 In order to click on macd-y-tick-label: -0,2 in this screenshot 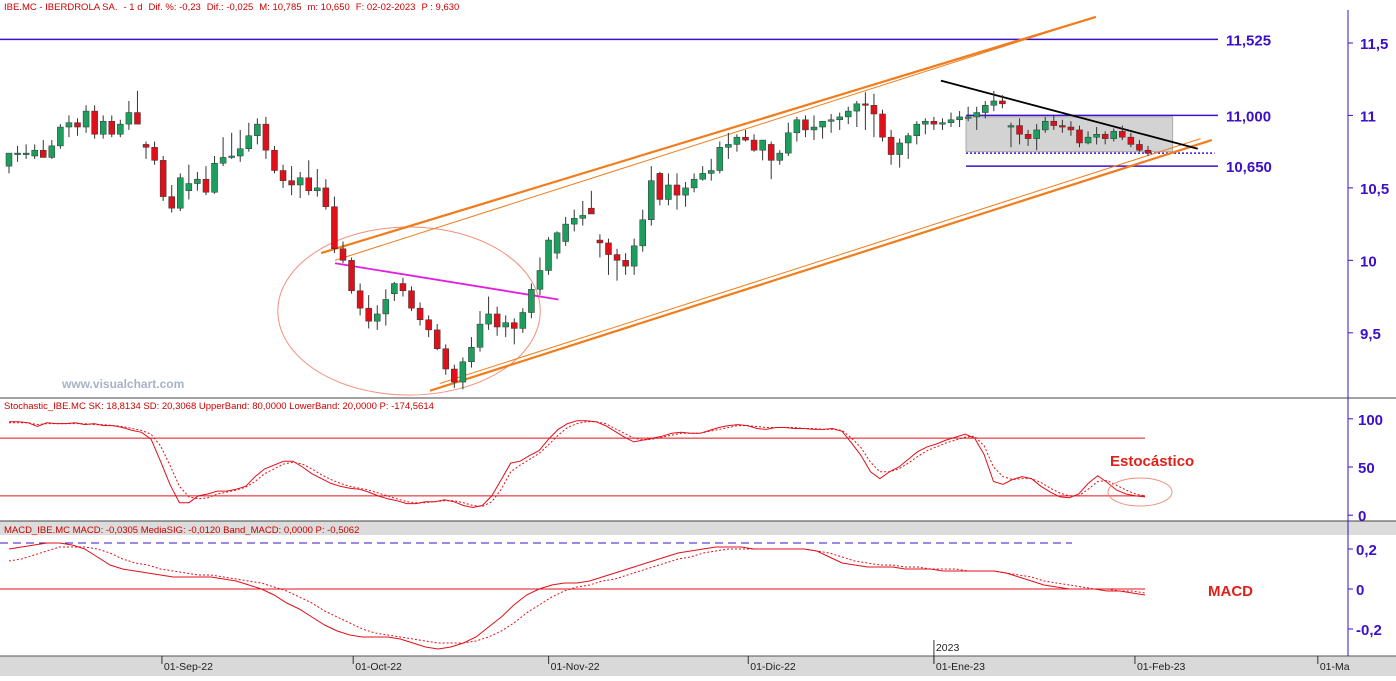, I will do `click(1369, 630)`.